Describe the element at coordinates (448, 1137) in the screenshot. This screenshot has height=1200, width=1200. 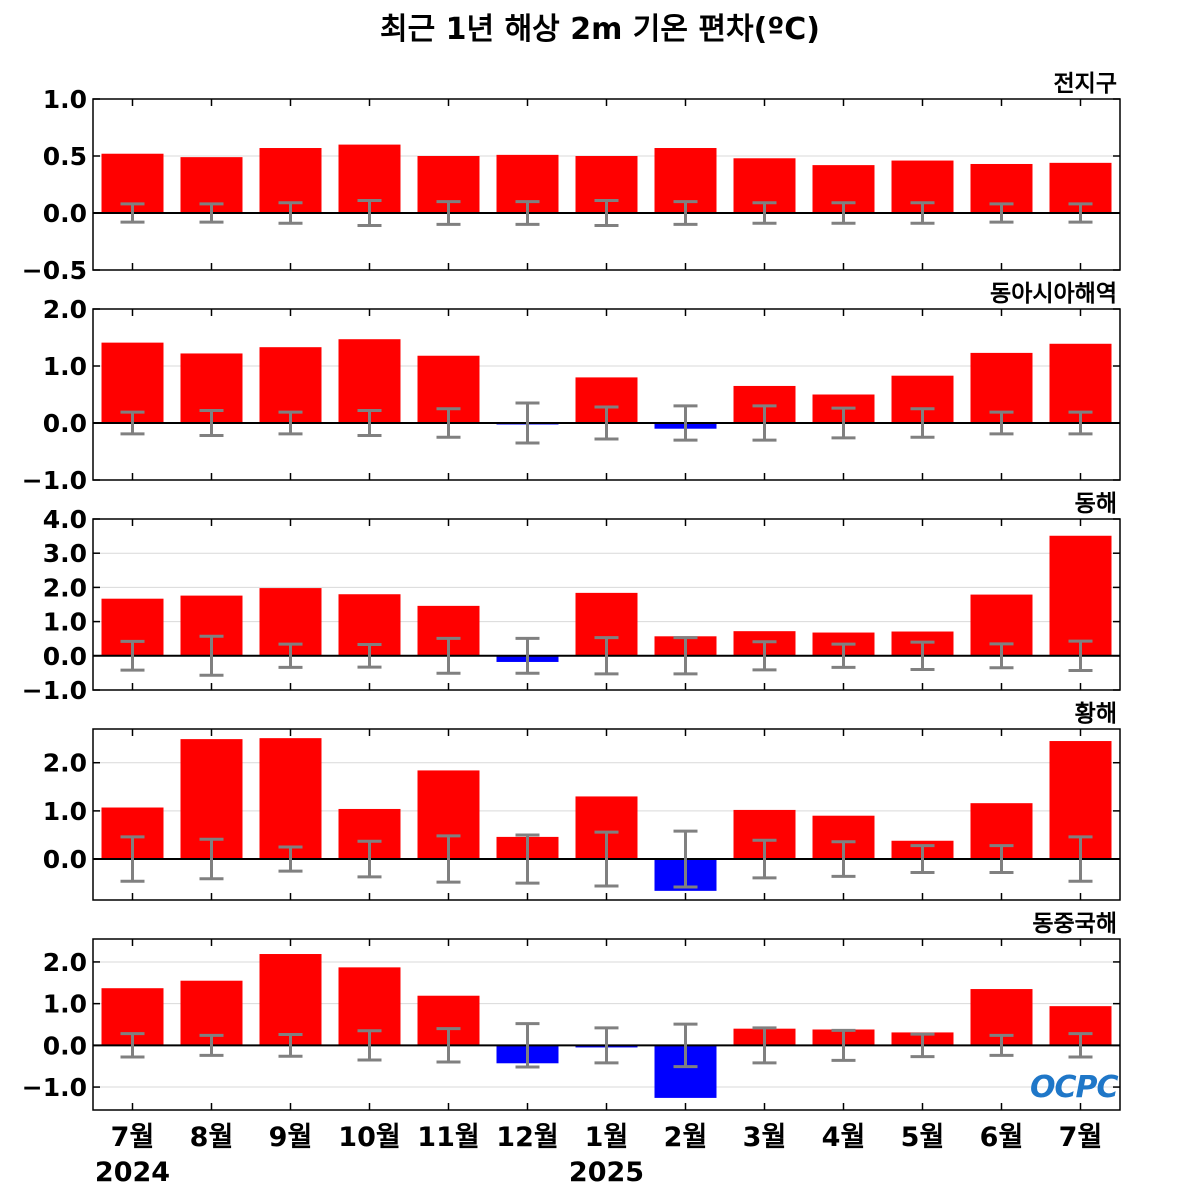
I see `x-tick-label: 11월` at that location.